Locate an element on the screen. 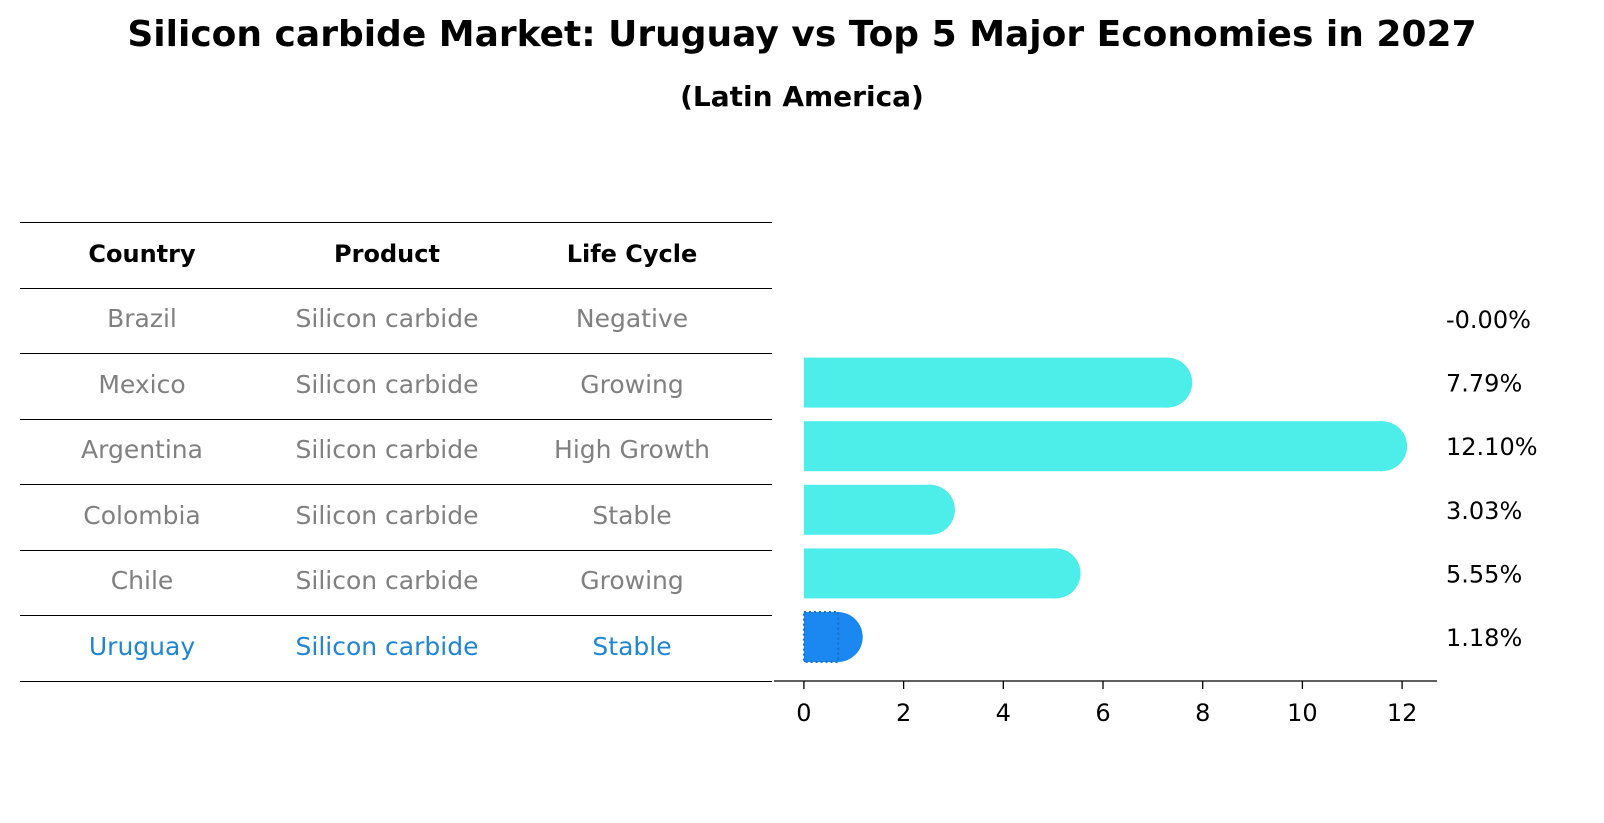  value-label: 7.79% is located at coordinates (1484, 384).